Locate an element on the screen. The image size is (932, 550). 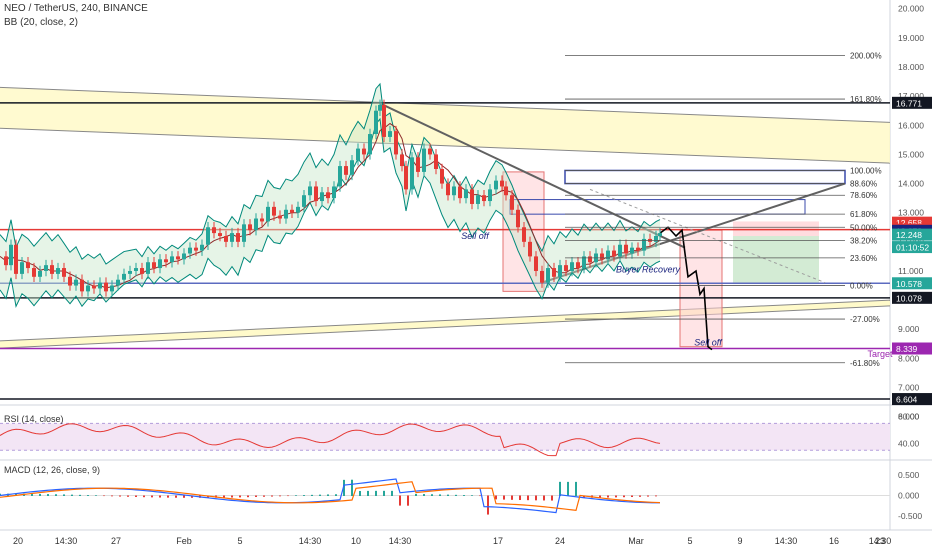
symbol-legend: NEO / TetherUS, 240, BINANCE is located at coordinates (76, 8).